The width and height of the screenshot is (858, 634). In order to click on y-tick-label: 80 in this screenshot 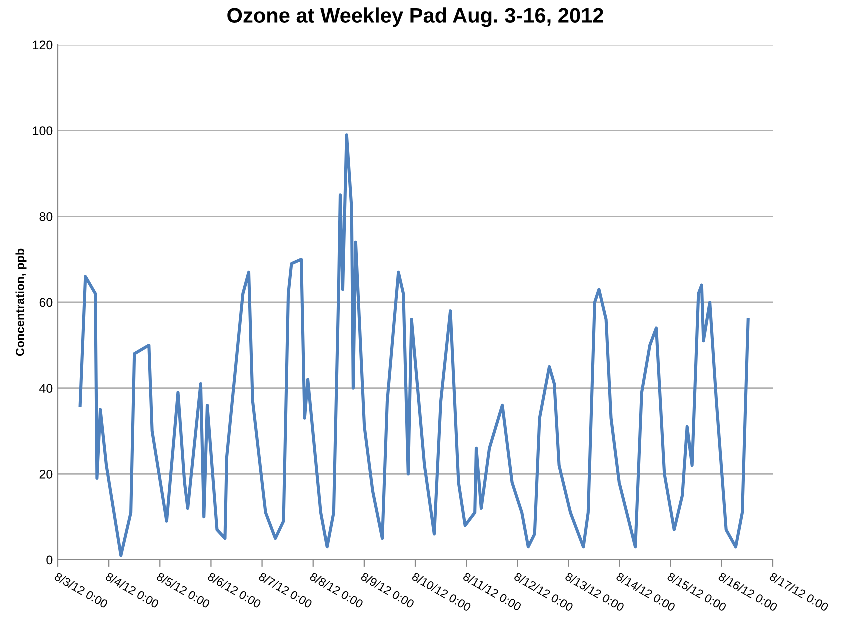, I will do `click(46, 217)`.